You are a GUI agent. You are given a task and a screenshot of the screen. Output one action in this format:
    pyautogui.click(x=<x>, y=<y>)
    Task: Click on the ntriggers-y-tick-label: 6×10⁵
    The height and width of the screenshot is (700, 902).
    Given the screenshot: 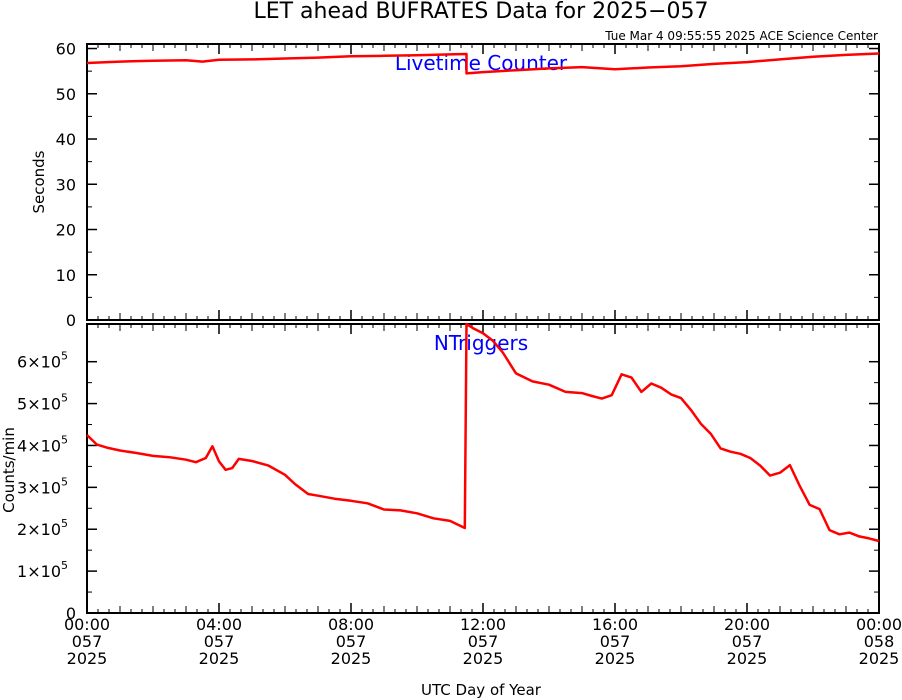 What is the action you would take?
    pyautogui.click(x=42, y=361)
    